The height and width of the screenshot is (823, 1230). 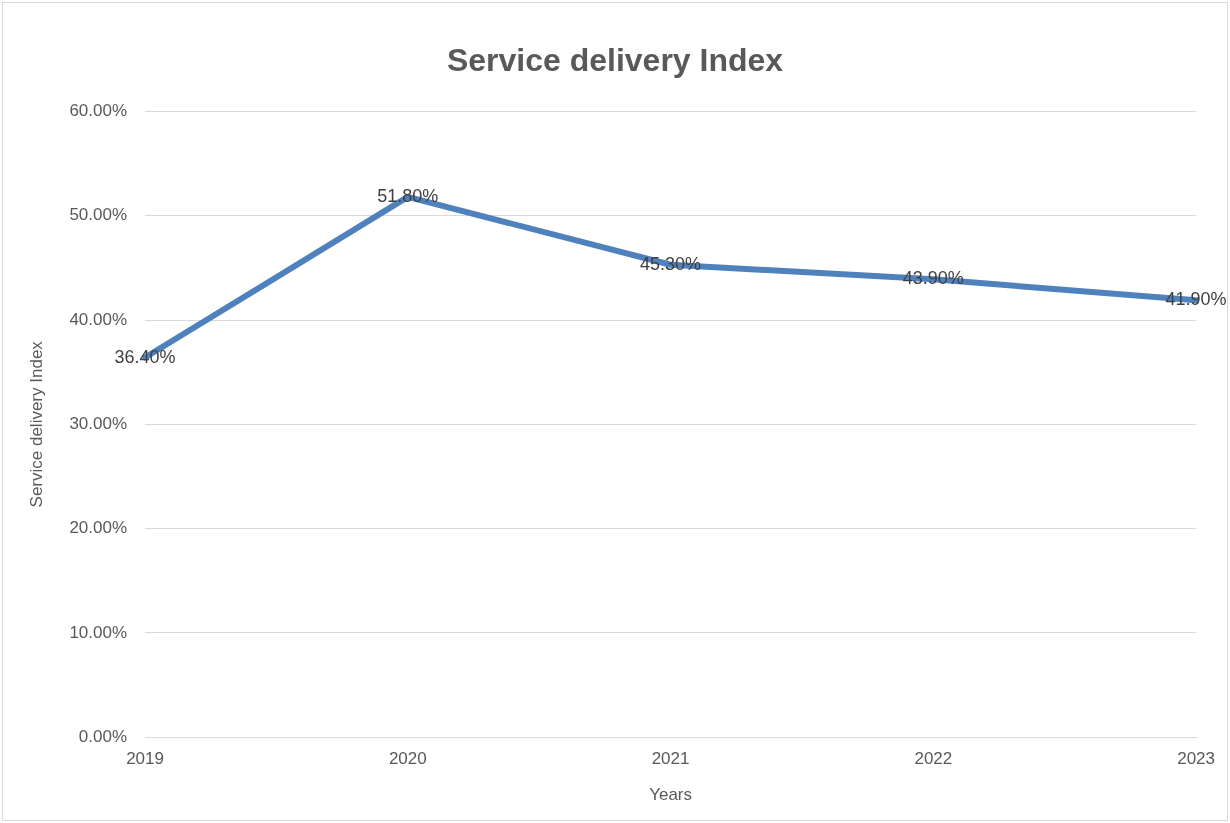 What do you see at coordinates (145, 759) in the screenshot?
I see `x-tick-label: 2019` at bounding box center [145, 759].